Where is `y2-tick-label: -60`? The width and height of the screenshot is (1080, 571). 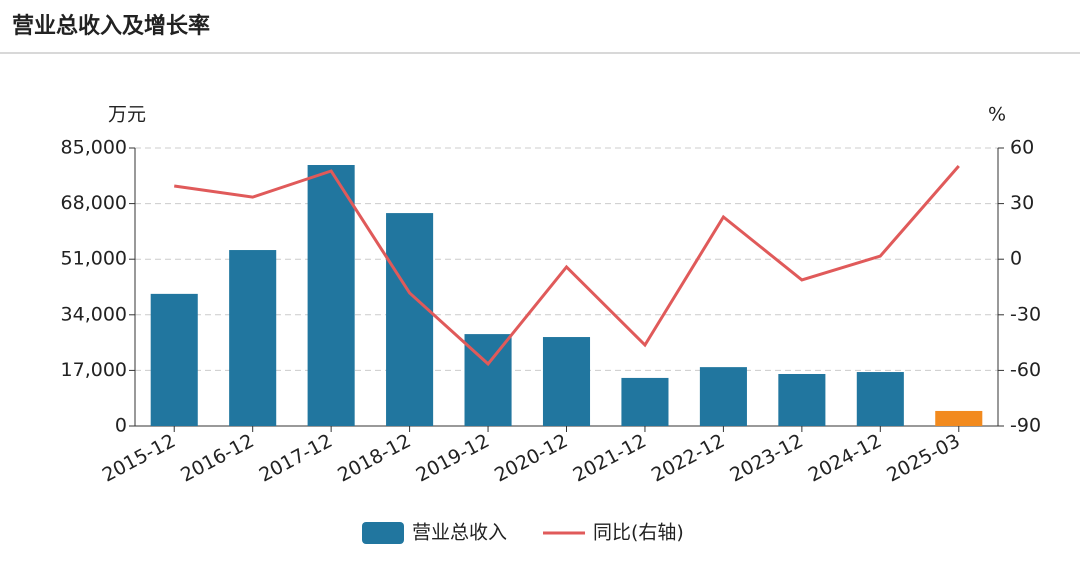 y2-tick-label: -60 is located at coordinates (1025, 370).